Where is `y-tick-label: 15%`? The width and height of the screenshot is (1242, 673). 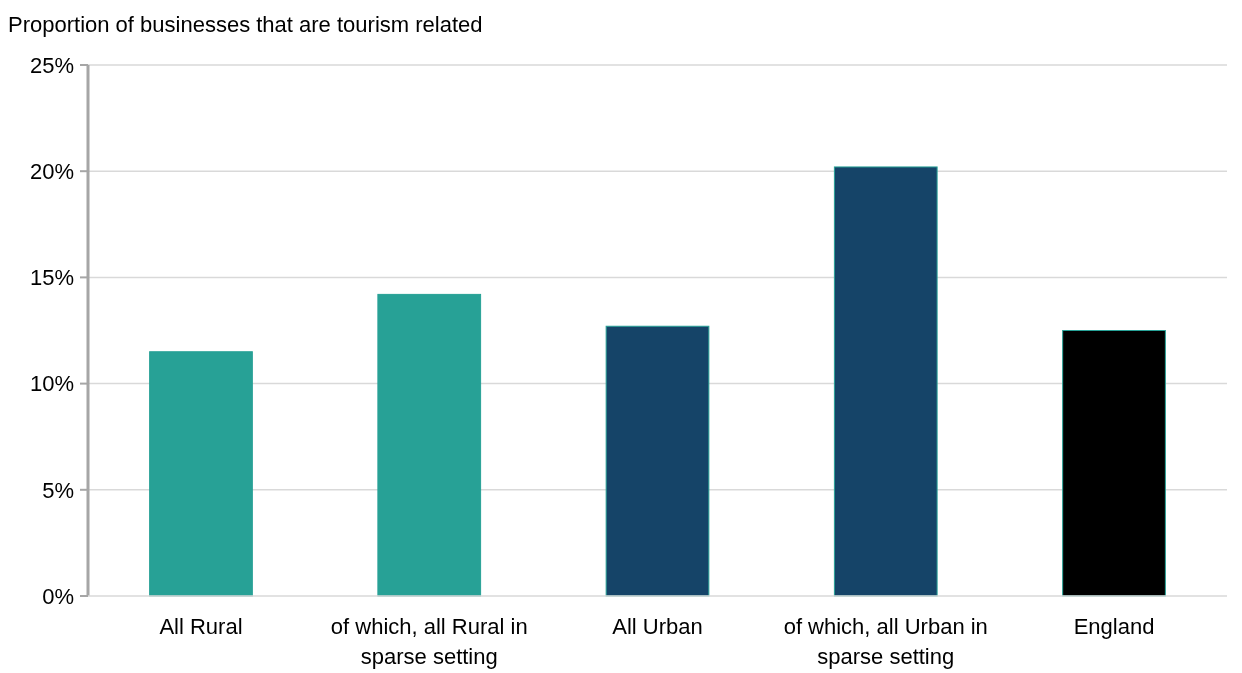
y-tick-label: 15% is located at coordinates (51, 278).